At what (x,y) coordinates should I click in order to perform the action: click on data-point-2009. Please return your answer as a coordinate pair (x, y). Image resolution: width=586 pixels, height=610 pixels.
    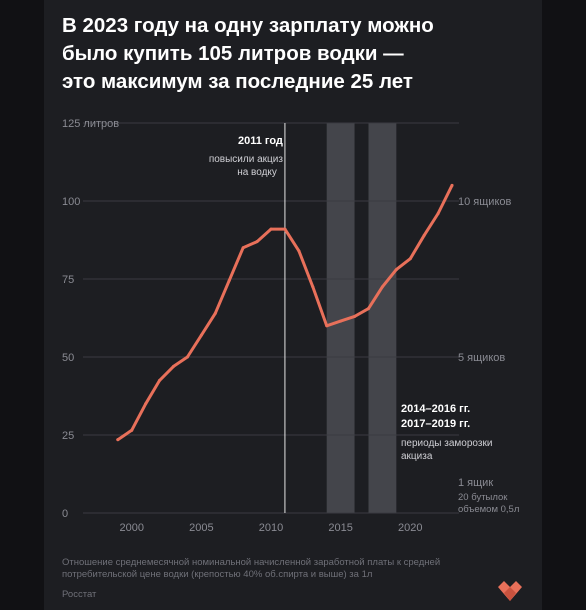
    Looking at the image, I should click on (257, 242).